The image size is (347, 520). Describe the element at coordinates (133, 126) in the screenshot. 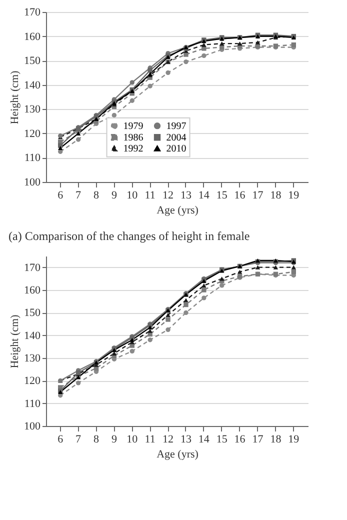

I see `legend-label: 1979` at that location.